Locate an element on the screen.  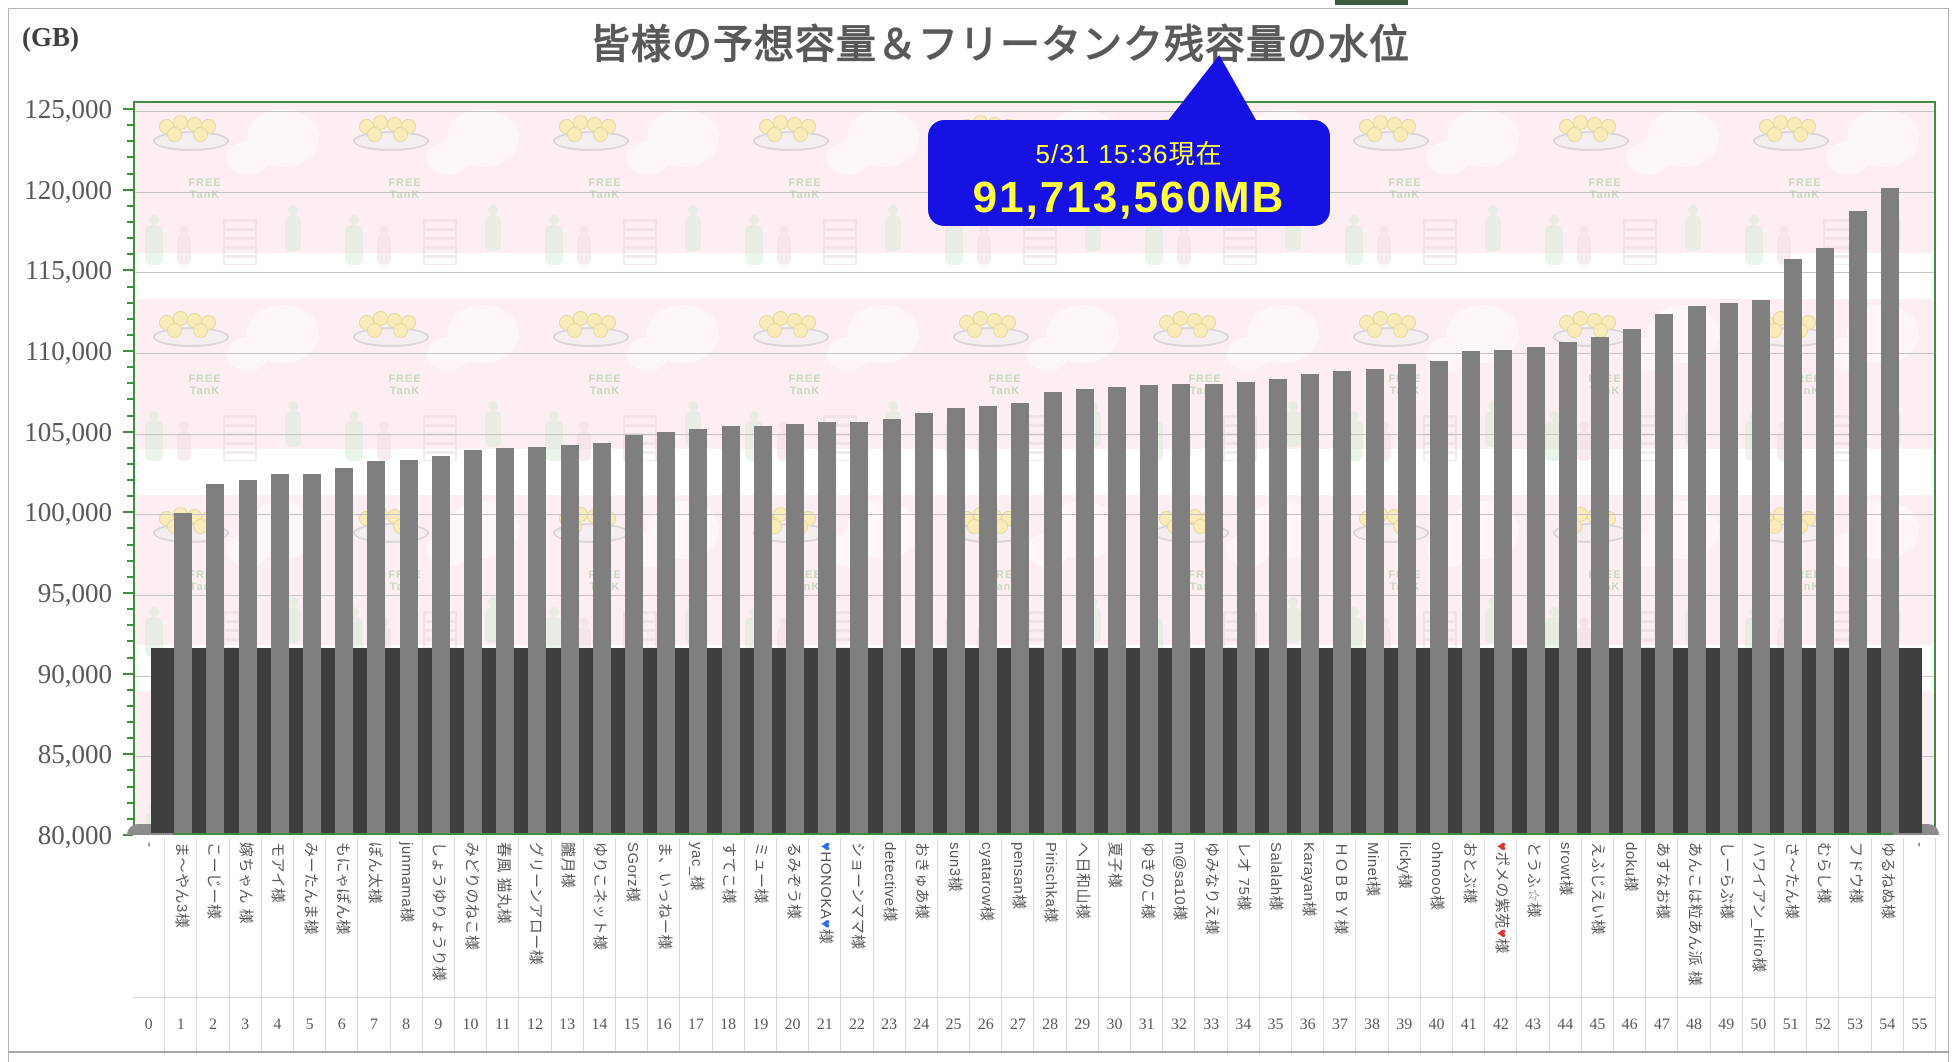
x-axis-number-cell: 21 is located at coordinates (825, 1024).